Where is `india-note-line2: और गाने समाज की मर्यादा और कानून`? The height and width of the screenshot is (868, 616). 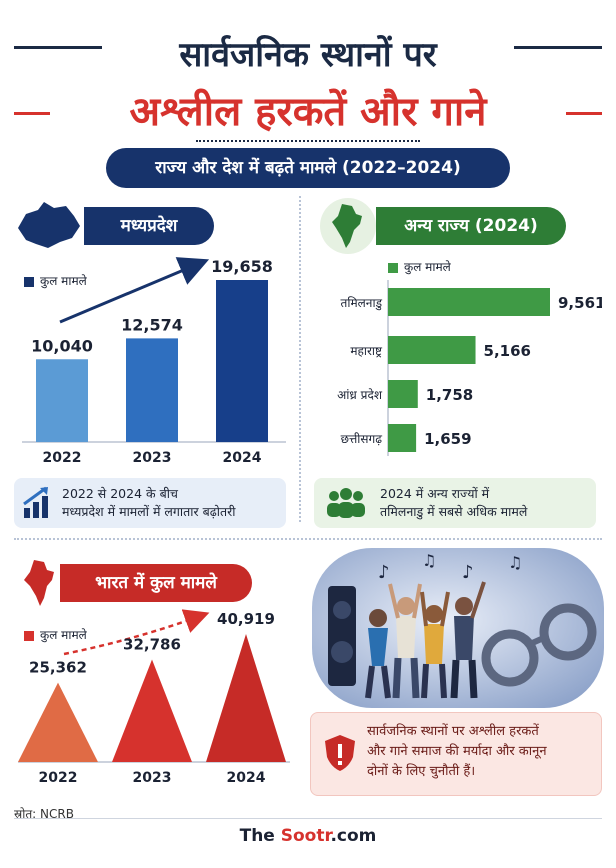 india-note-line2: और गाने समाज की मर्यादा और कानून is located at coordinates (457, 751).